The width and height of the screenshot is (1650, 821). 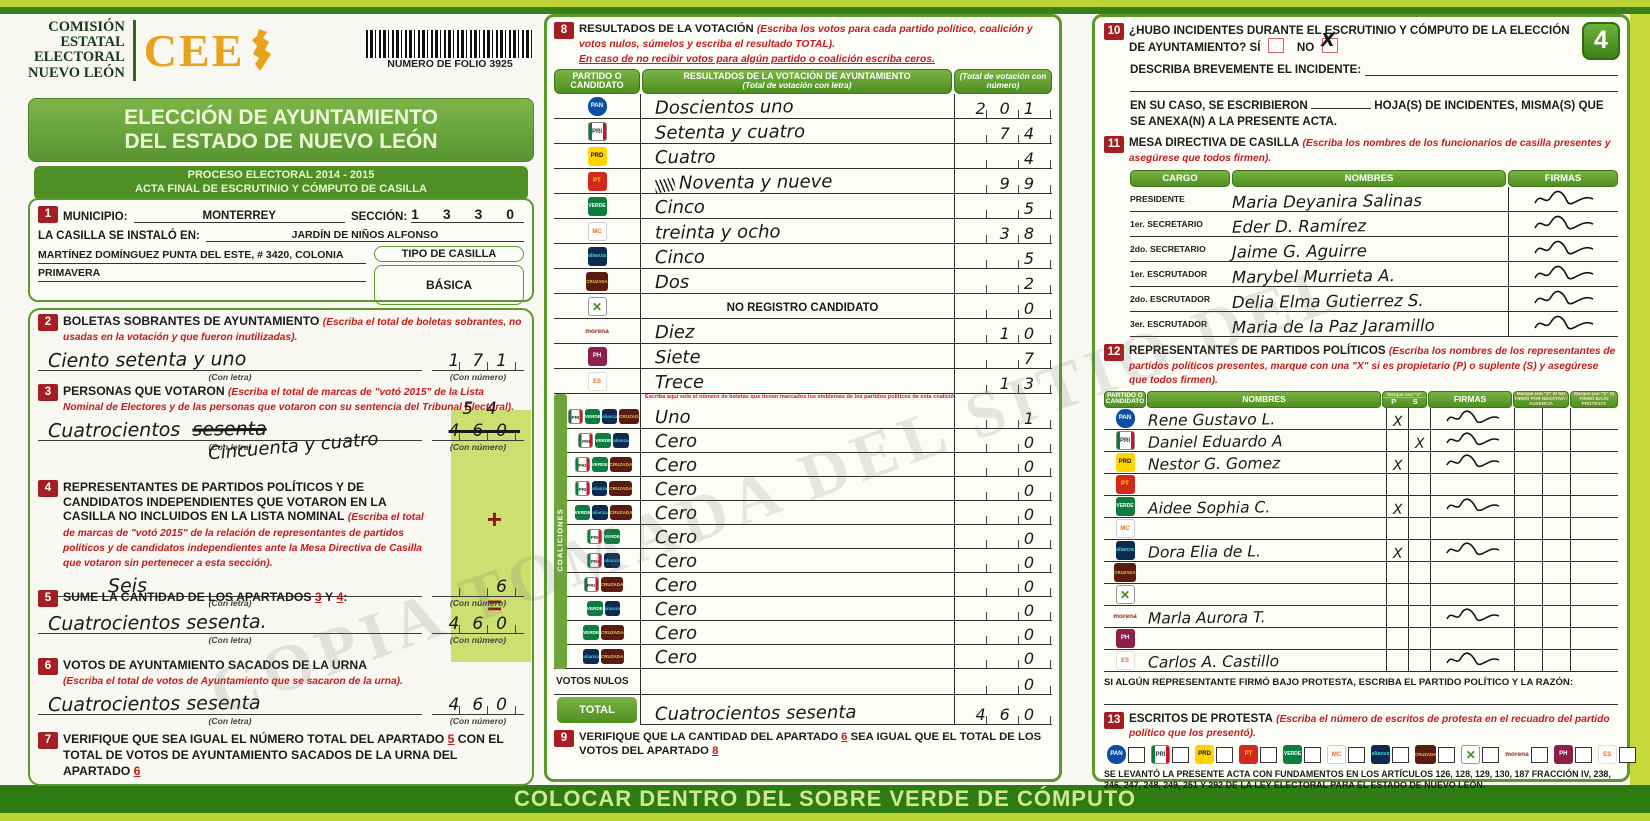 What do you see at coordinates (1114, 352) in the screenshot?
I see `section-12-badge: 12` at bounding box center [1114, 352].